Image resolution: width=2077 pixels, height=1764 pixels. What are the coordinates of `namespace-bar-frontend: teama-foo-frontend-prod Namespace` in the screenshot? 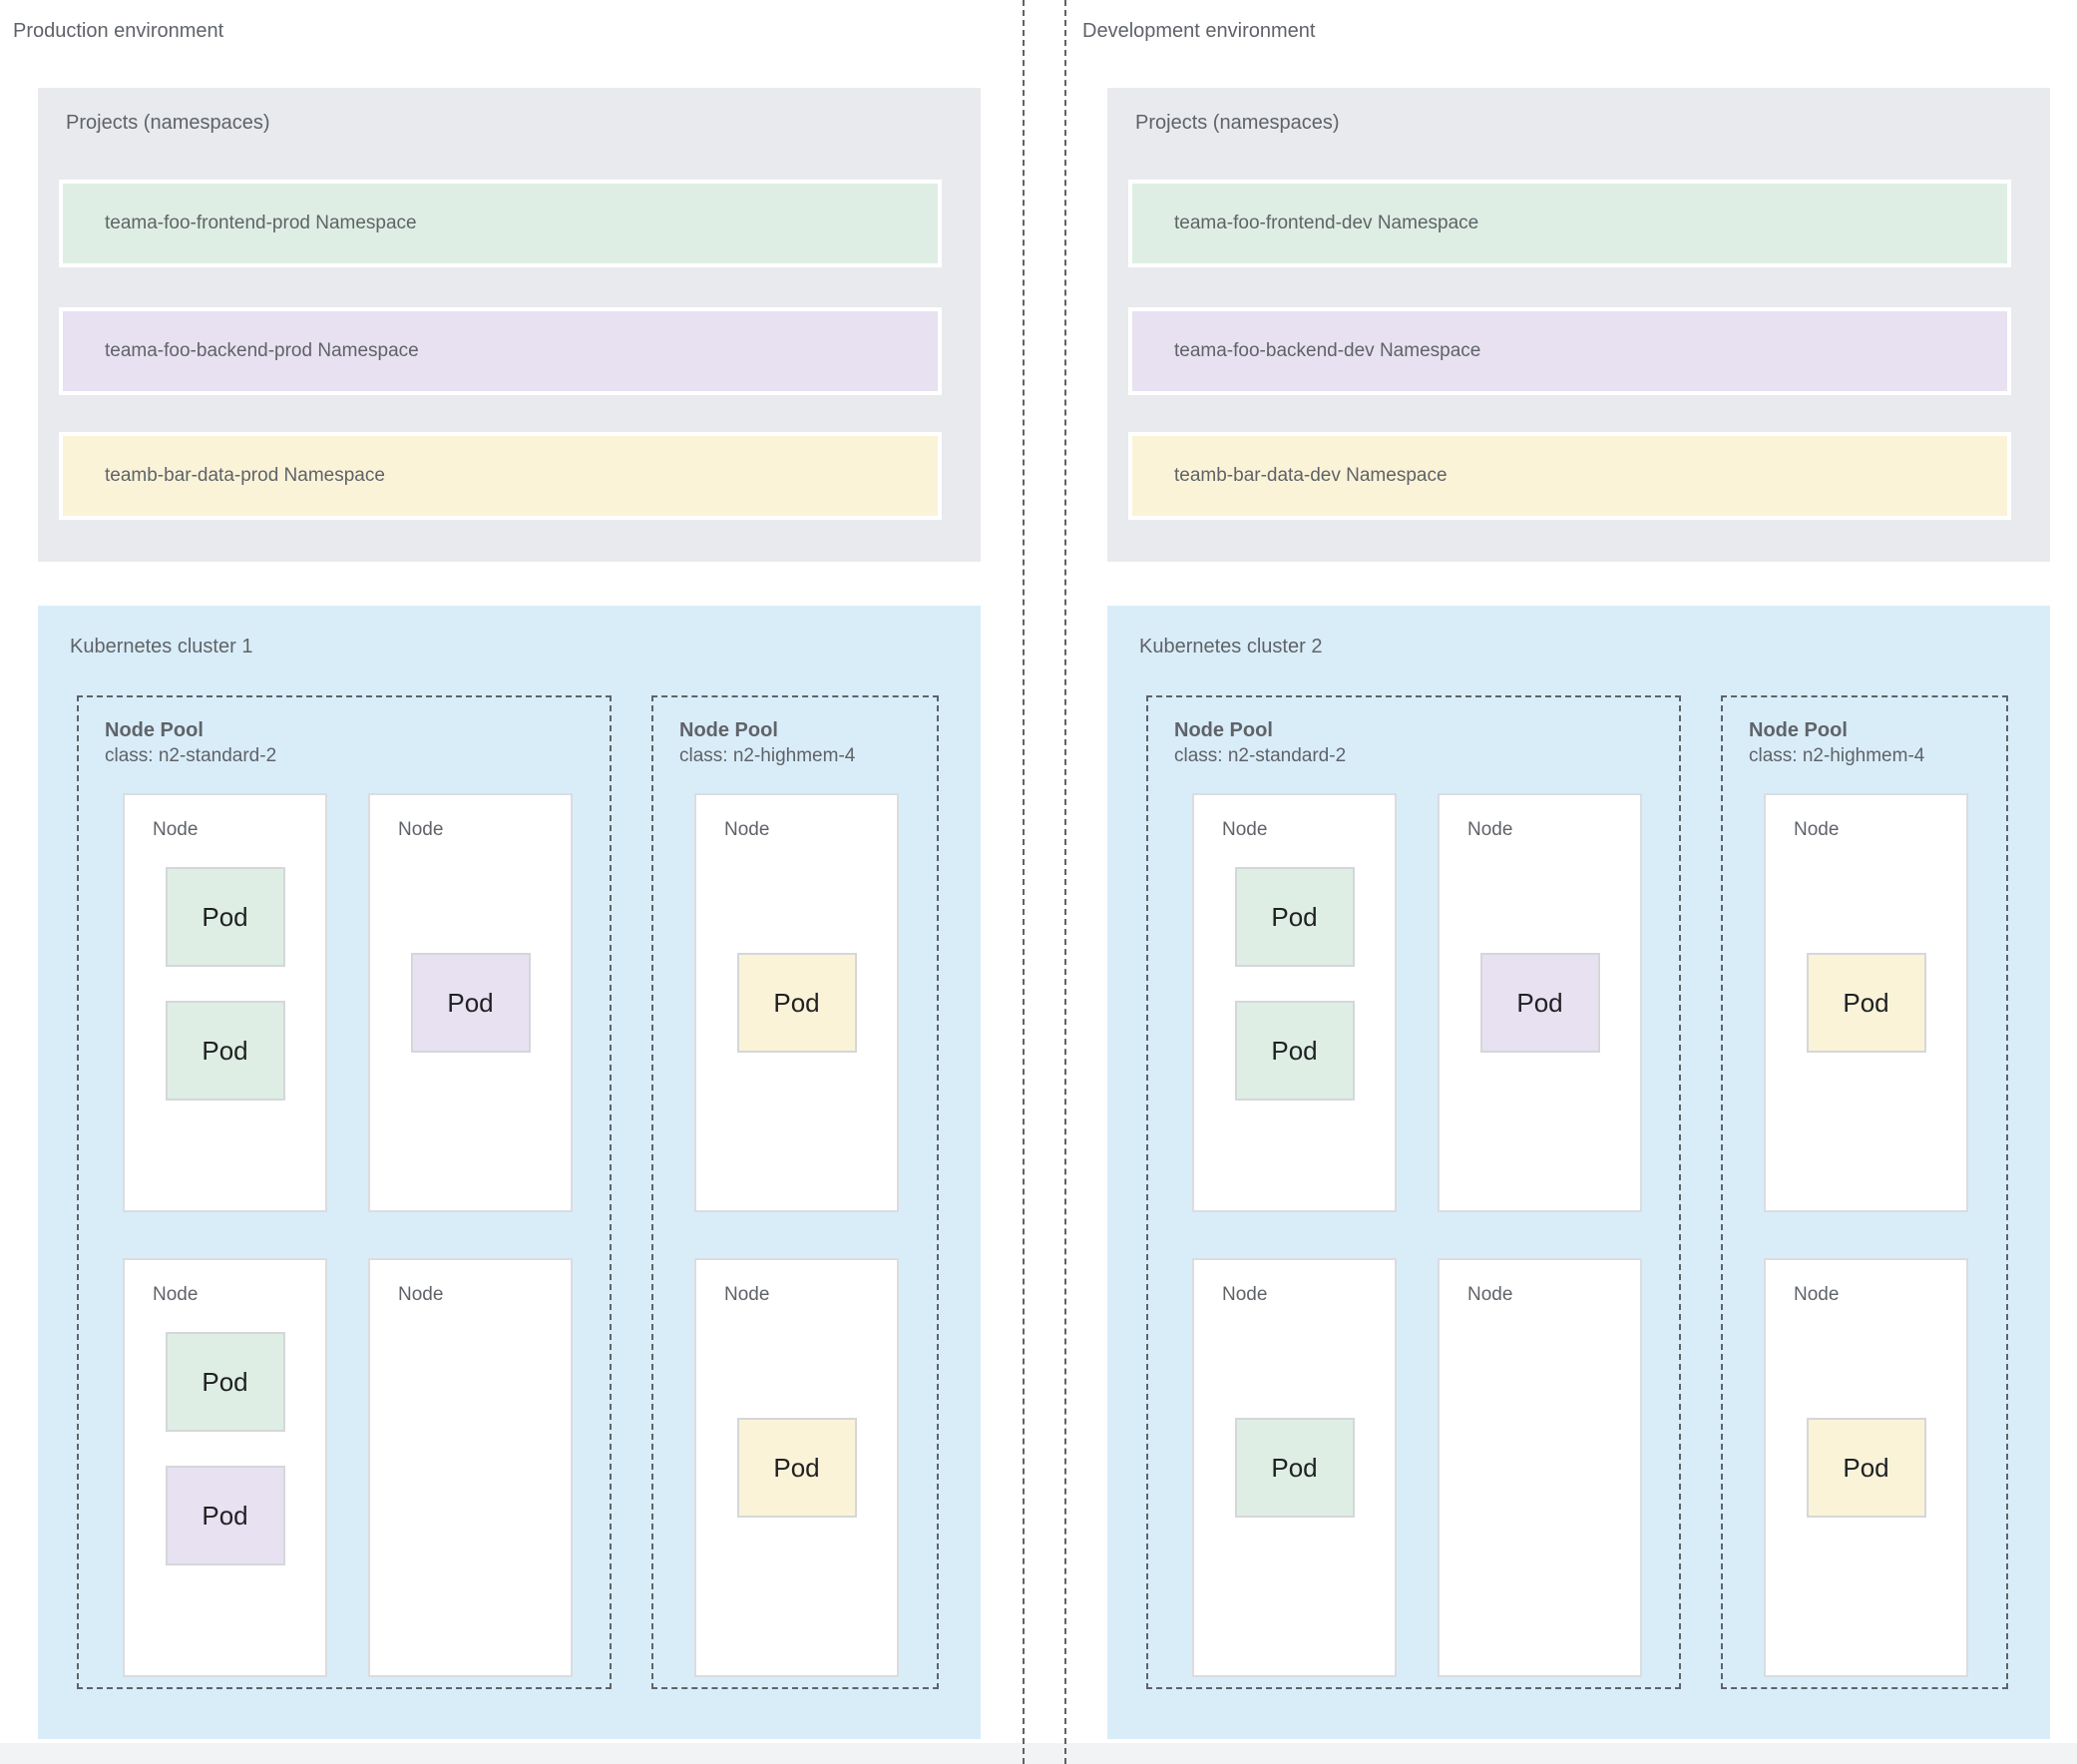 It's located at (501, 223).